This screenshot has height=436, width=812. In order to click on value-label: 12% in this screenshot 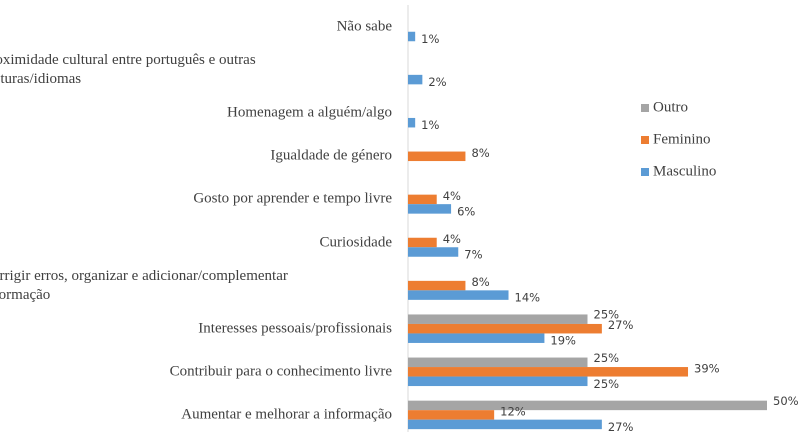, I will do `click(513, 411)`.